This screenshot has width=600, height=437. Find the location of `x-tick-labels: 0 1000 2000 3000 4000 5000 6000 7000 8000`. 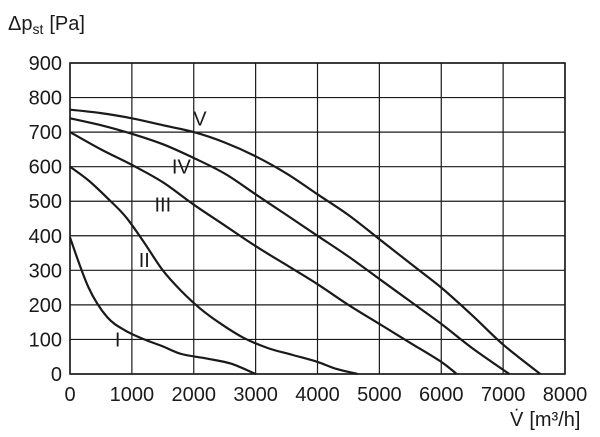

x-tick-labels: 0 1000 2000 3000 4000 5000 6000 7000 8000 is located at coordinates (325, 395).